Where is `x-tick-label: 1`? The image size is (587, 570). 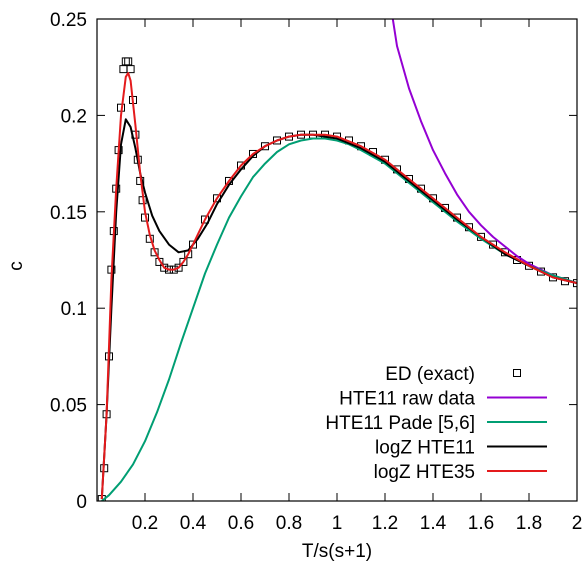
x-tick-label: 1 is located at coordinates (337, 523).